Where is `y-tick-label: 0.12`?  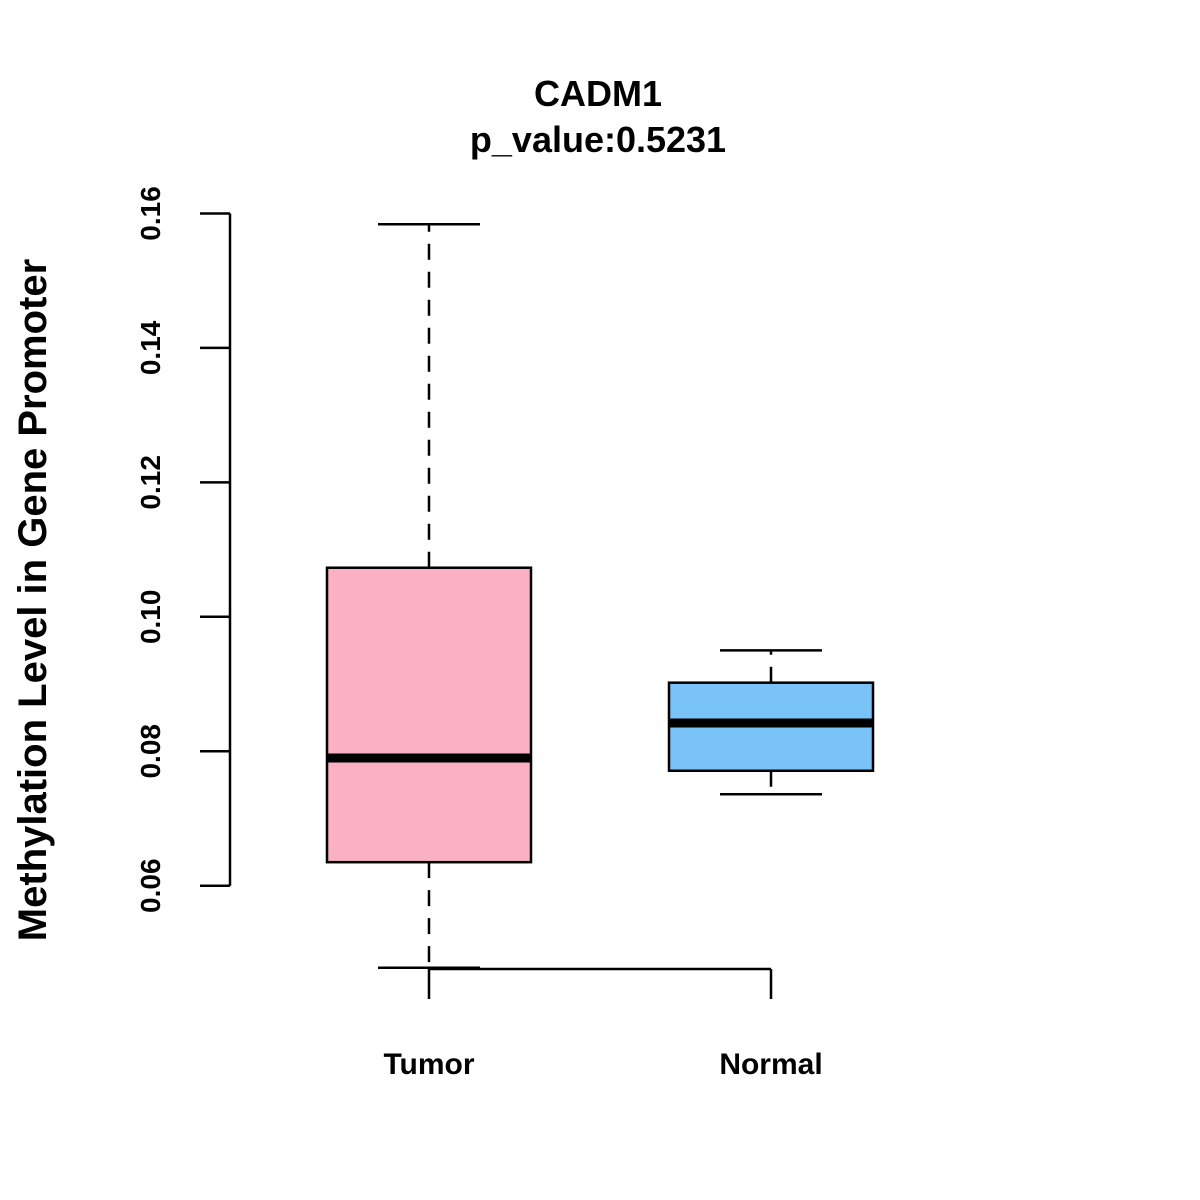 y-tick-label: 0.12 is located at coordinates (150, 482).